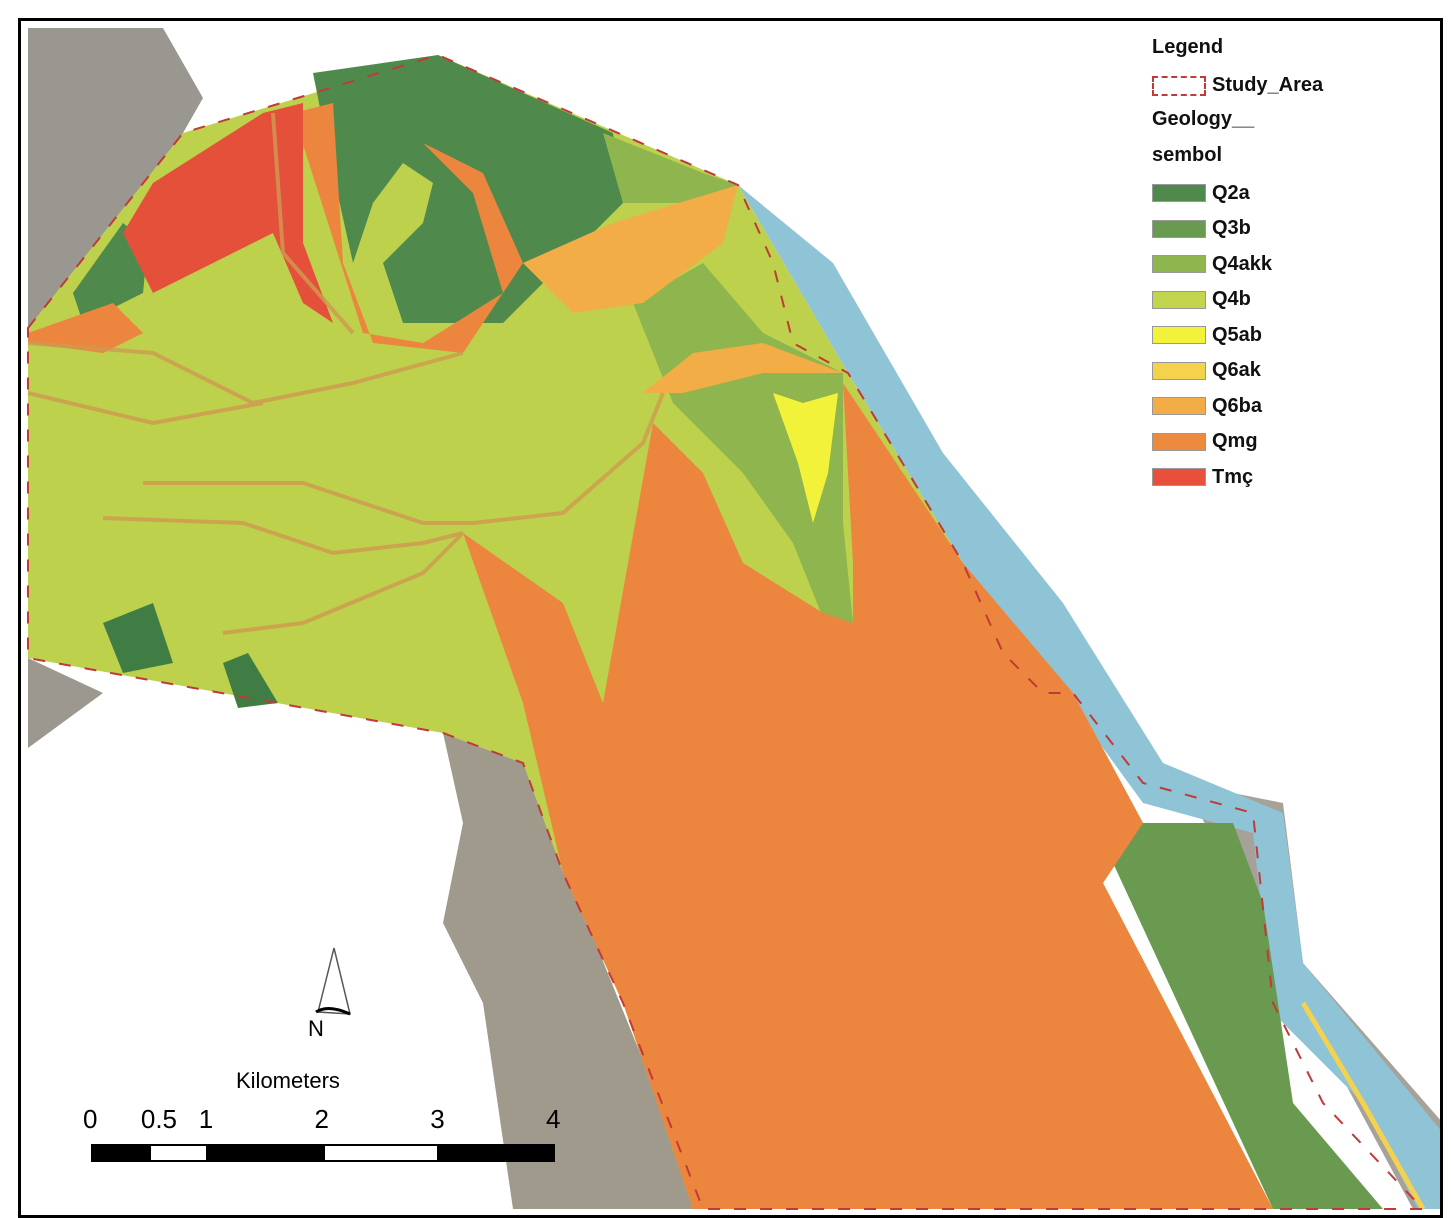 This screenshot has height=1218, width=1451. I want to click on legend-item: Tmç, so click(1237, 478).